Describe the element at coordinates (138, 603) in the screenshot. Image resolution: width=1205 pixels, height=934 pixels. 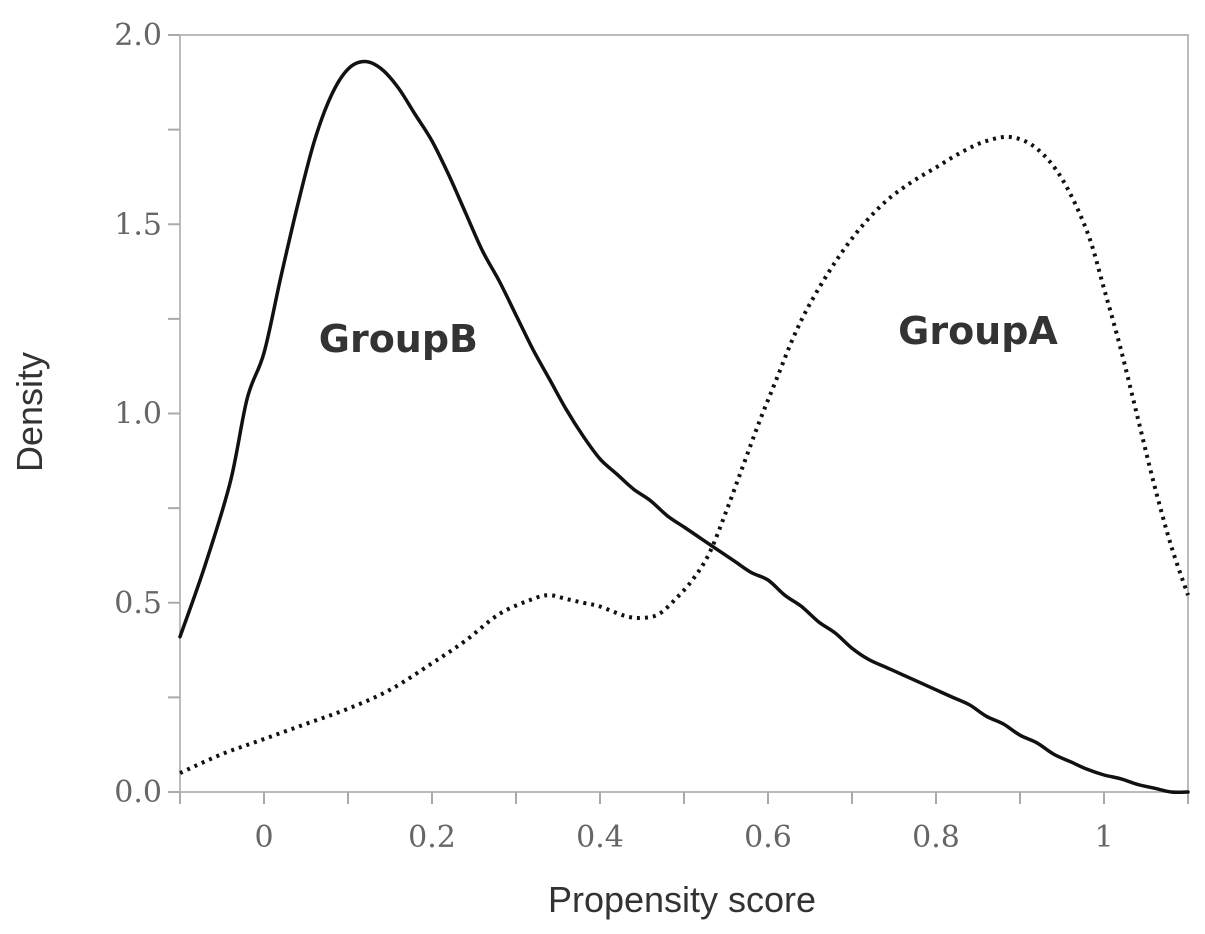
I see `y-tick-label: 0.5` at that location.